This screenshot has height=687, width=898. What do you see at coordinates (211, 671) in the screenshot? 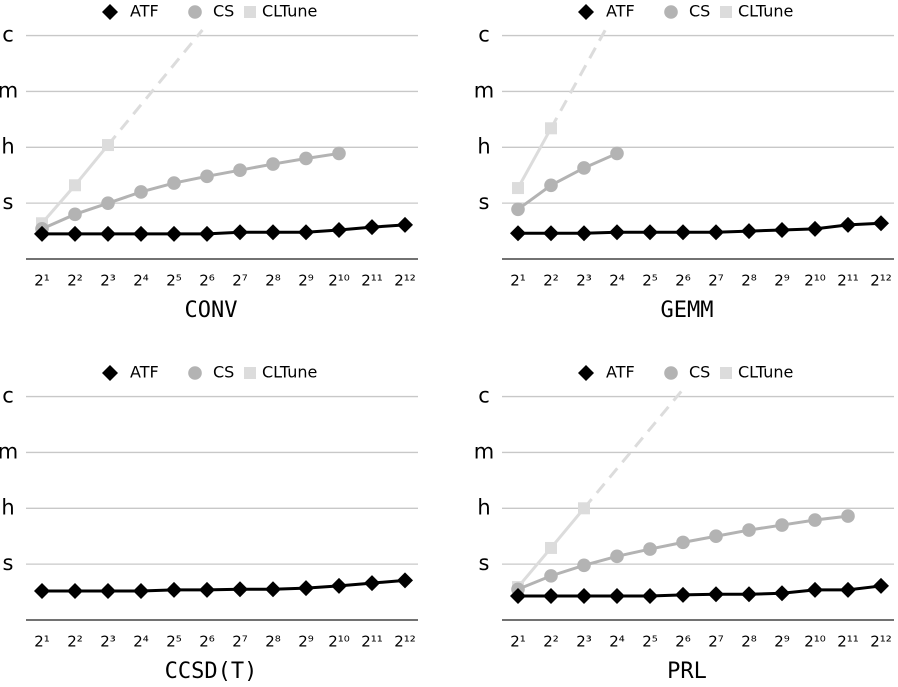
I see `chart-title: CCSD(T)` at bounding box center [211, 671].